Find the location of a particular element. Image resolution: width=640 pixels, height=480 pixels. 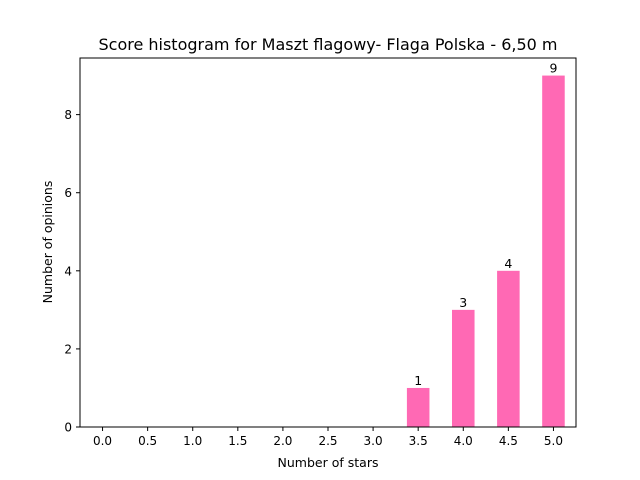

x-tick-label: 3.0 is located at coordinates (373, 441).